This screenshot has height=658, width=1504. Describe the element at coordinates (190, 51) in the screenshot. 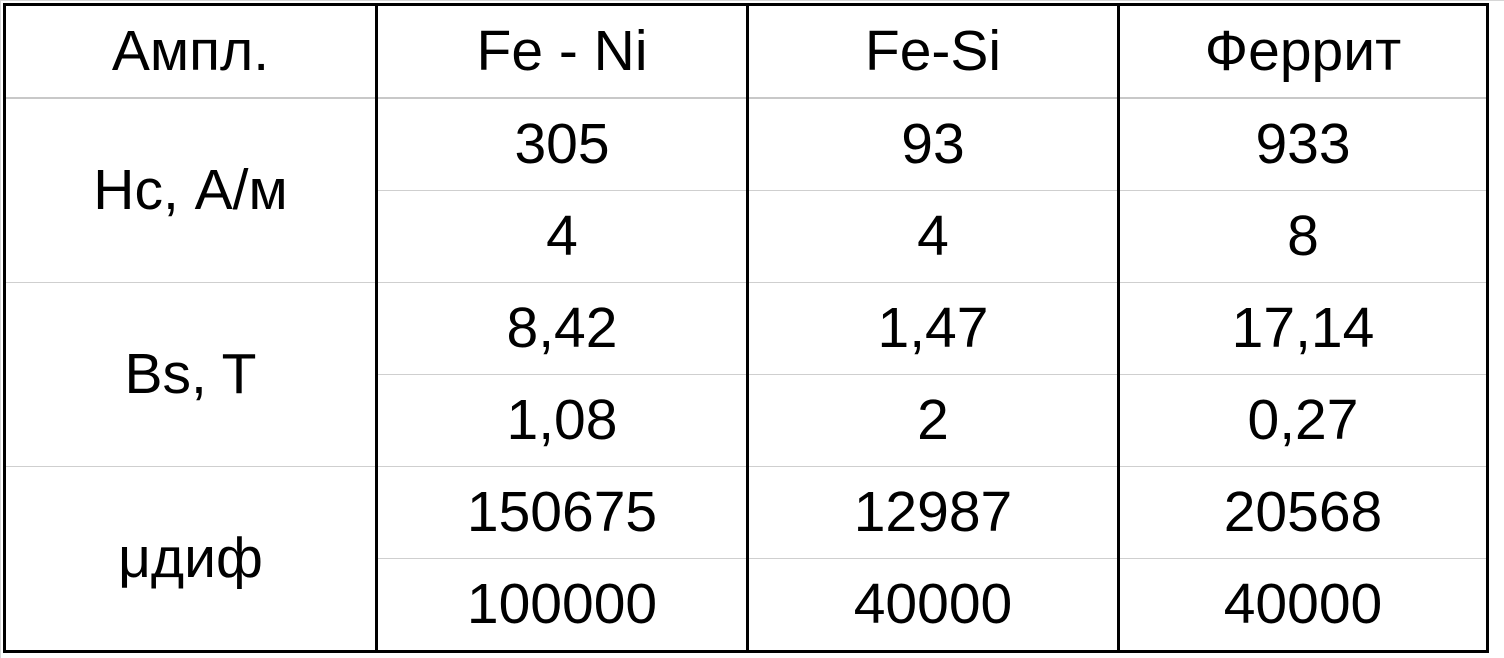

I see `header-cell: Ампл.` at that location.